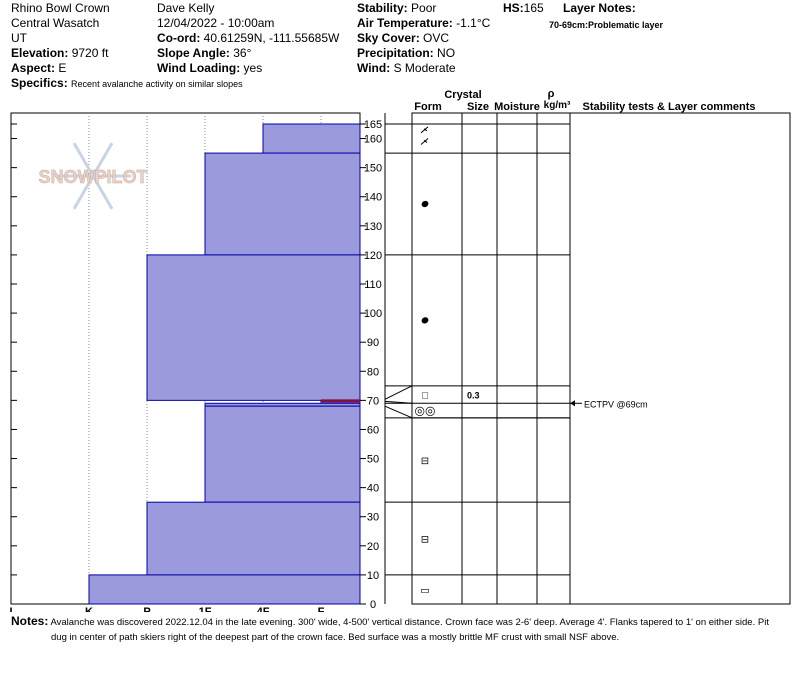  What do you see at coordinates (340, 401) in the screenshot?
I see `weak-layer-highlight` at bounding box center [340, 401].